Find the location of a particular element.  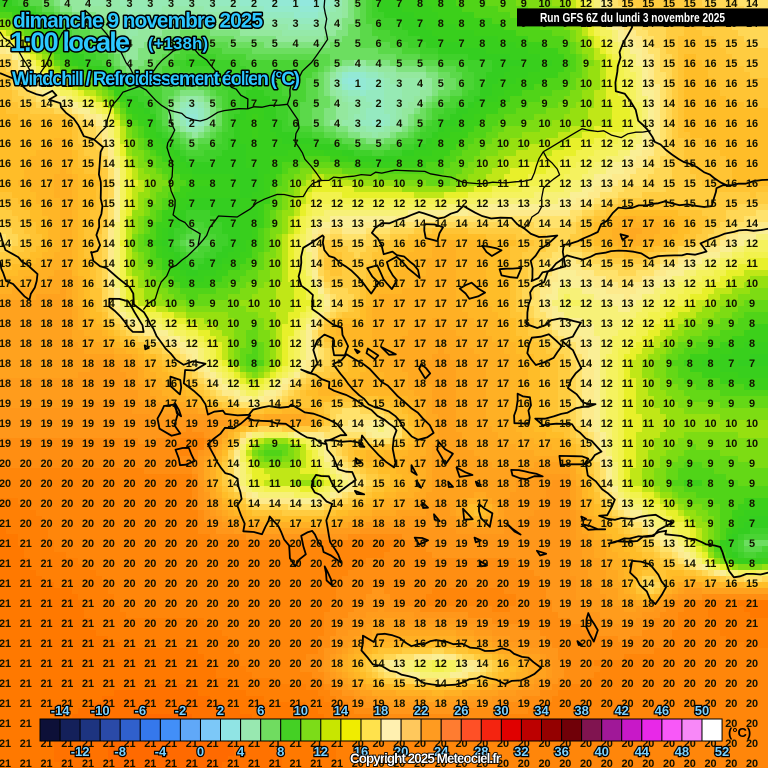

svg-text: -2 is located at coordinates (181, 710).